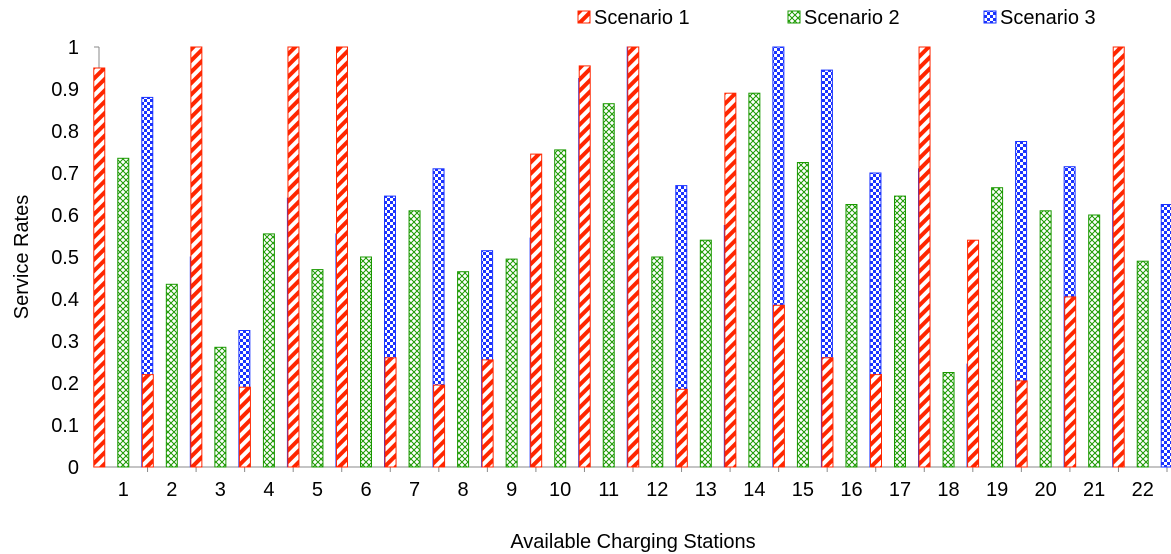  What do you see at coordinates (365, 490) in the screenshot?
I see `x-tick-label: 6` at bounding box center [365, 490].